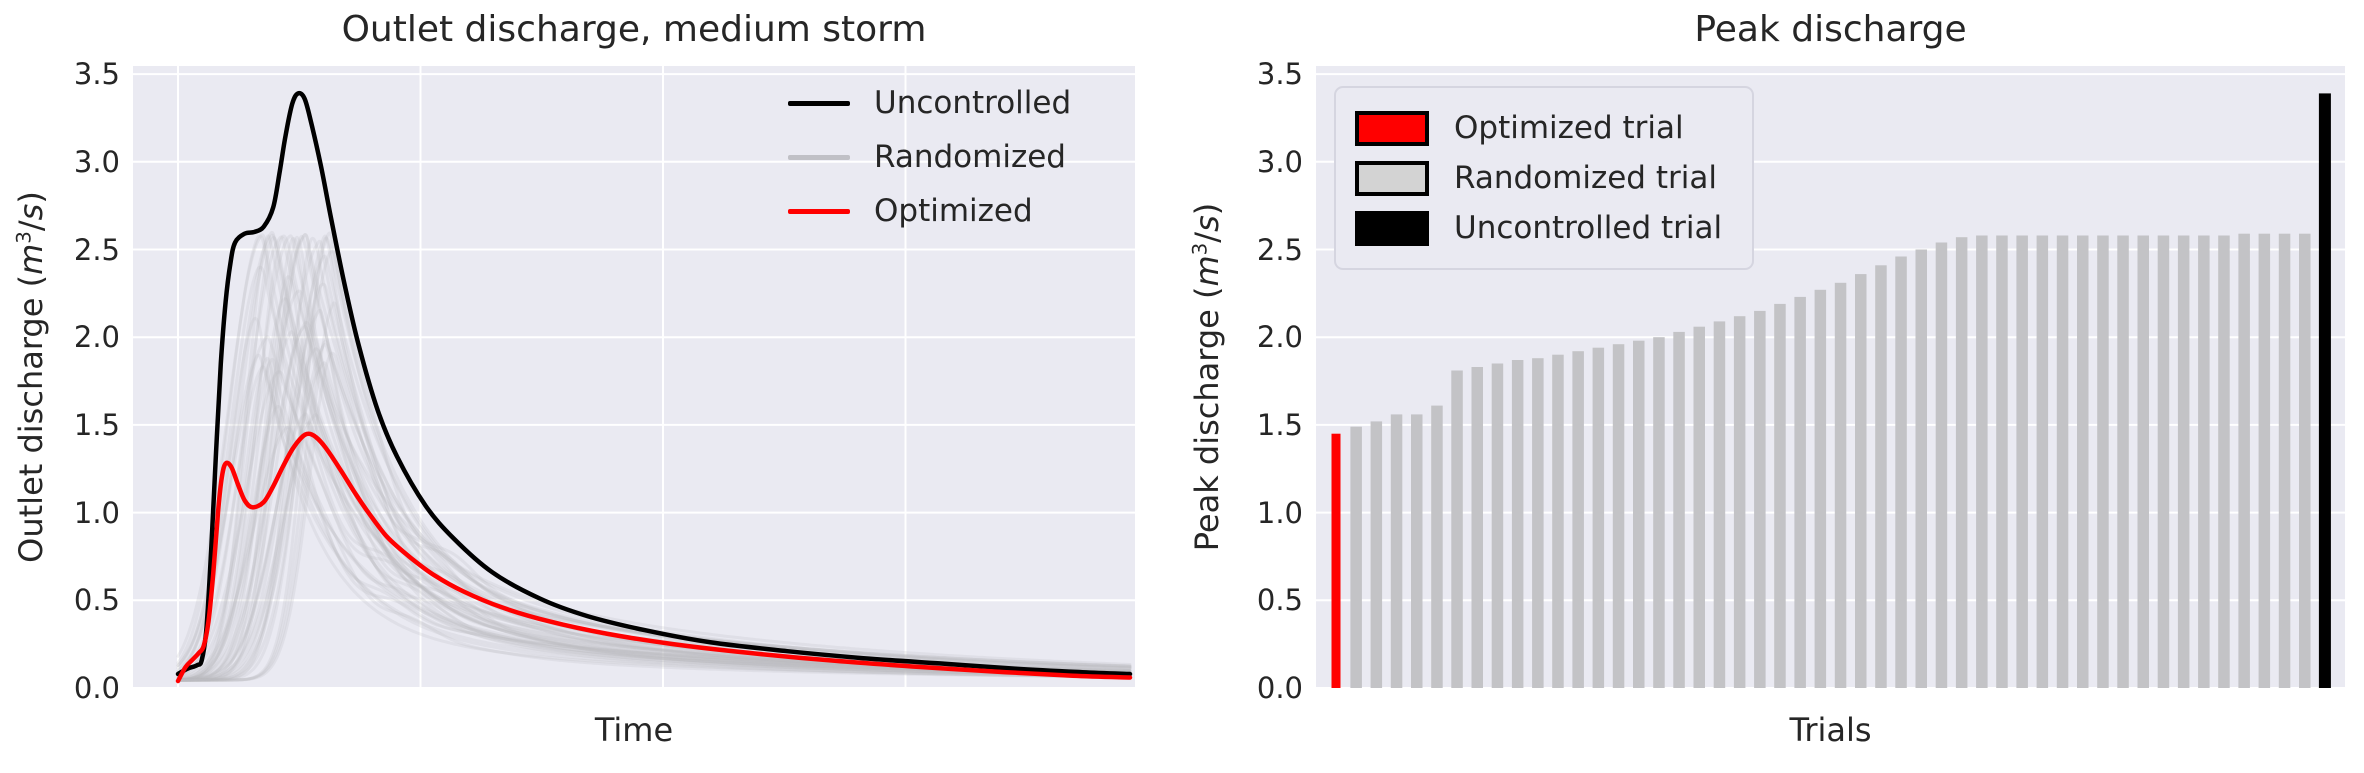 This screenshot has height=773, width=2364. I want to click on legend-item-randomized: Randomized, so click(929, 157).